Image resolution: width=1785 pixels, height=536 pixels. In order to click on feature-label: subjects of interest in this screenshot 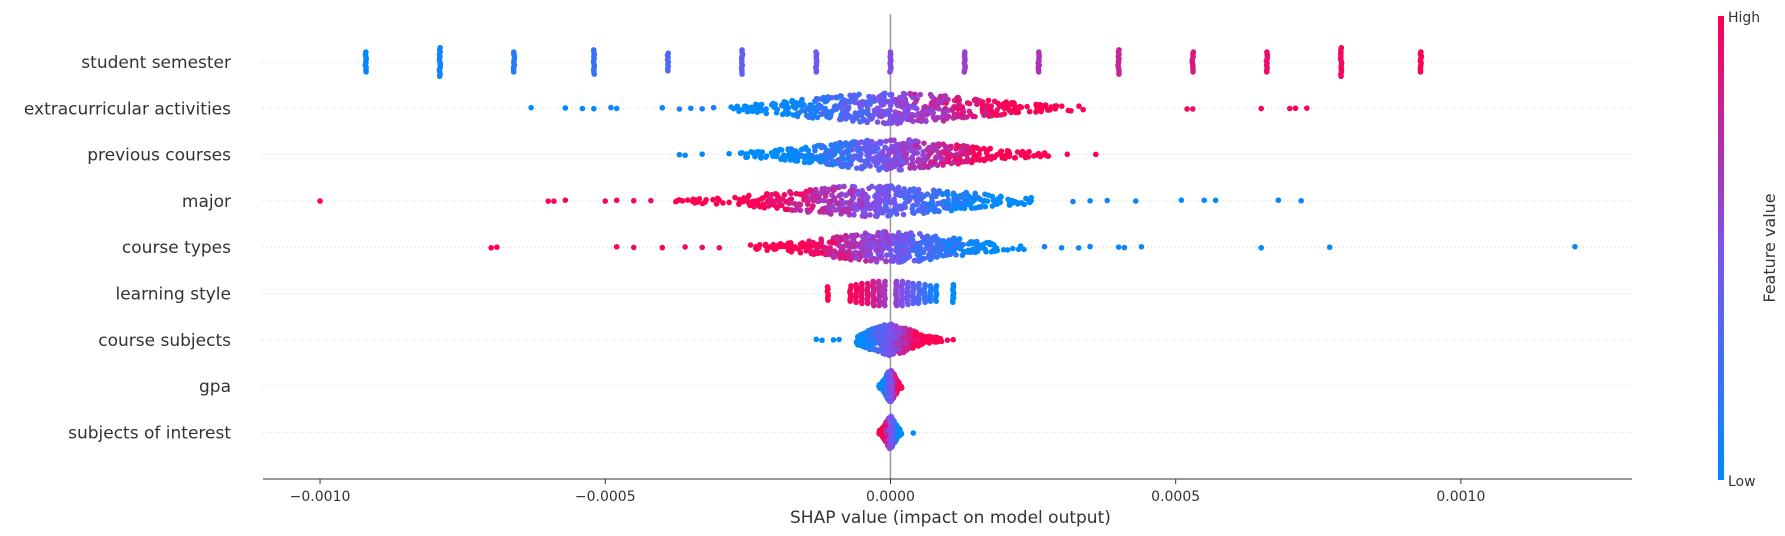, I will do `click(149, 433)`.